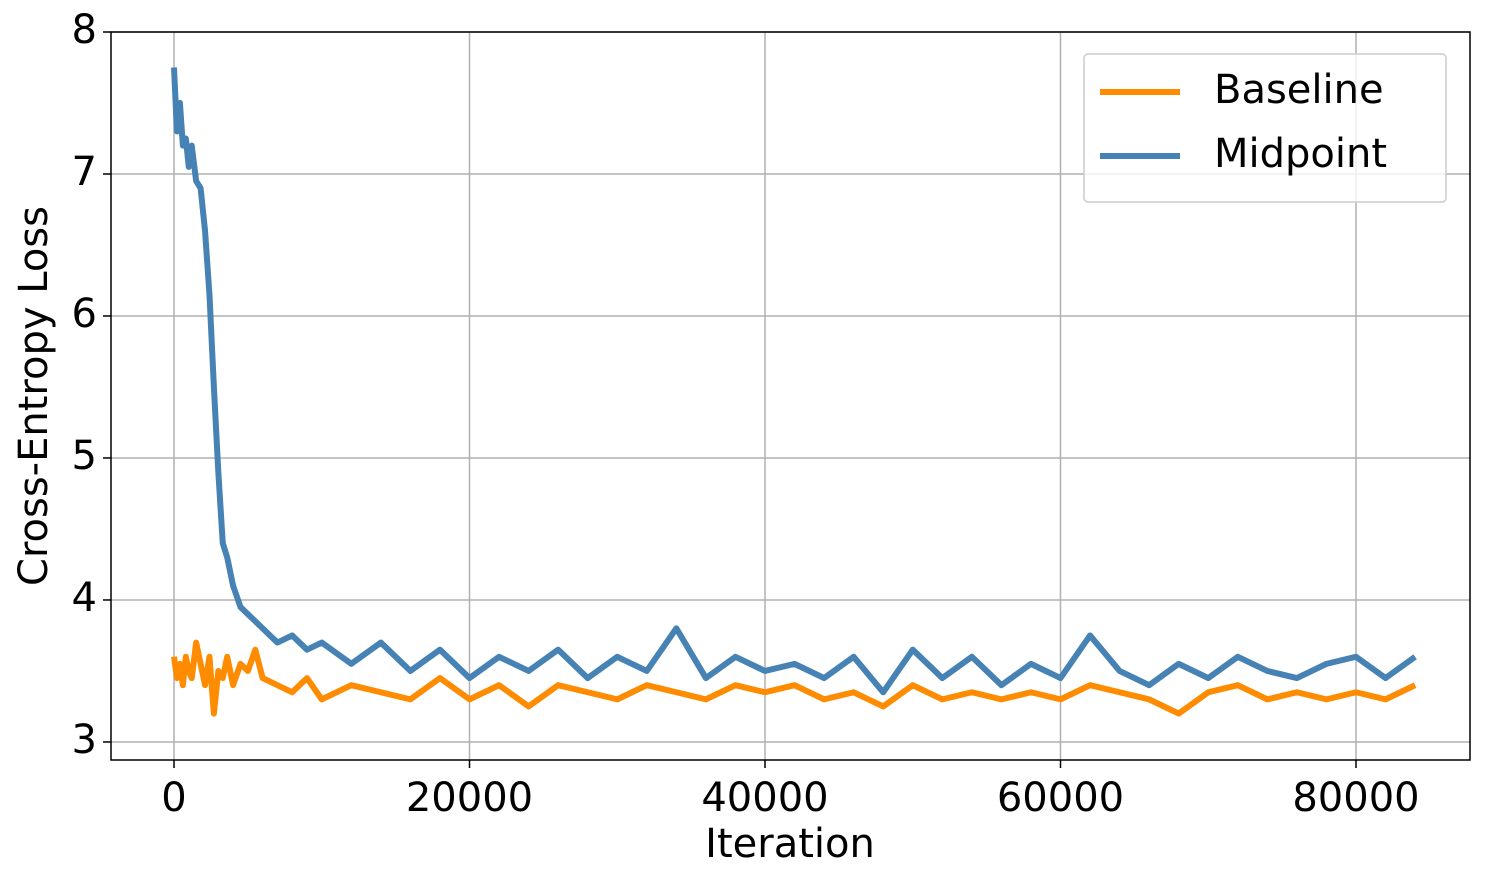 The image size is (1486, 887). What do you see at coordinates (173, 798) in the screenshot?
I see `x-tick-label: 0` at bounding box center [173, 798].